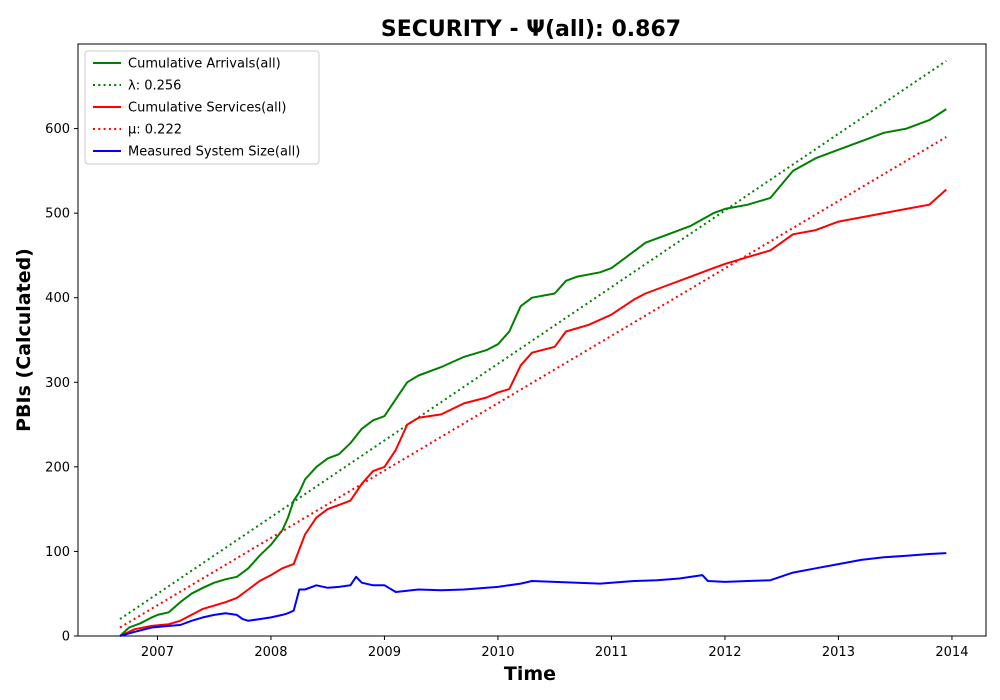 The height and width of the screenshot is (700, 1000). What do you see at coordinates (157, 652) in the screenshot?
I see `x-tick-label: 2007` at bounding box center [157, 652].